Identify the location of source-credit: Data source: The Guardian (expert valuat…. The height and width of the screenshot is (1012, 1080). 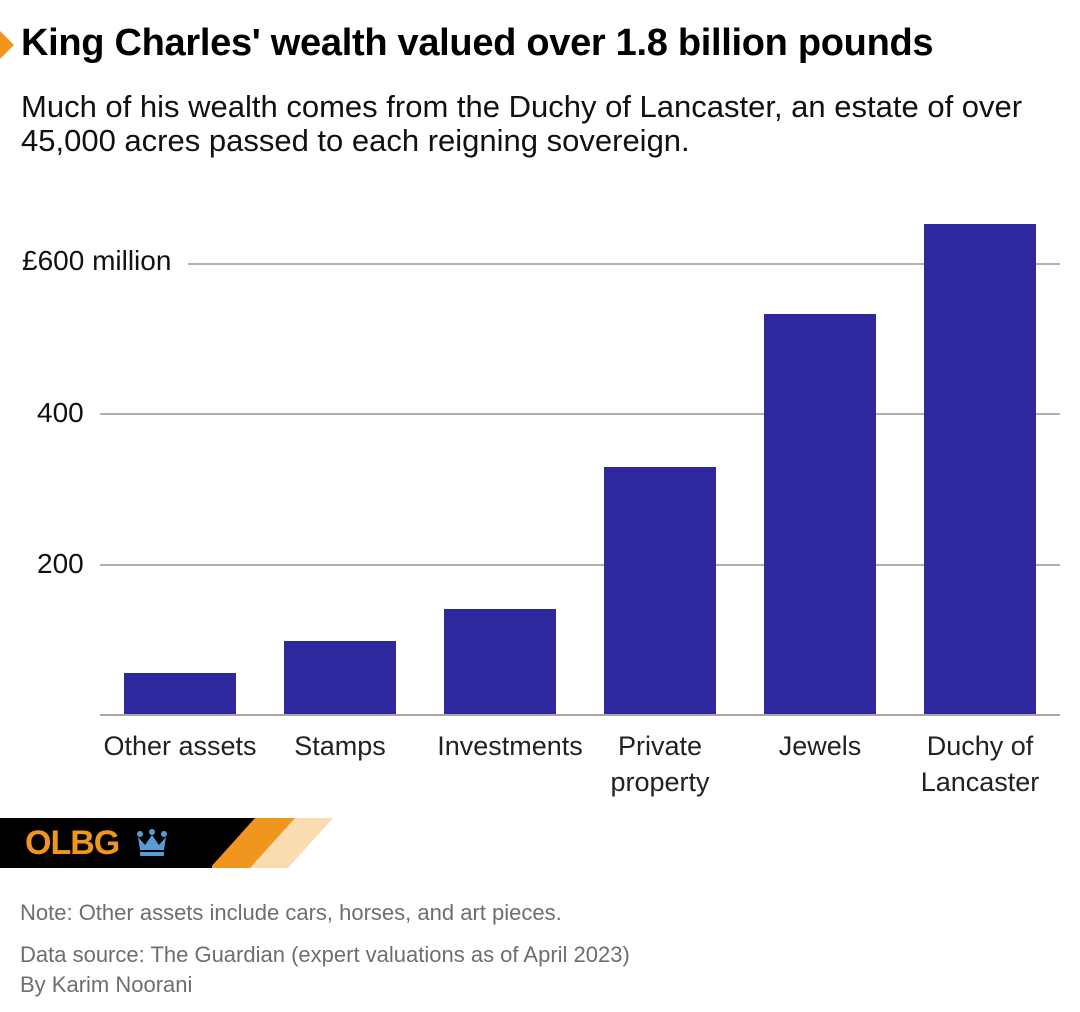
(325, 970).